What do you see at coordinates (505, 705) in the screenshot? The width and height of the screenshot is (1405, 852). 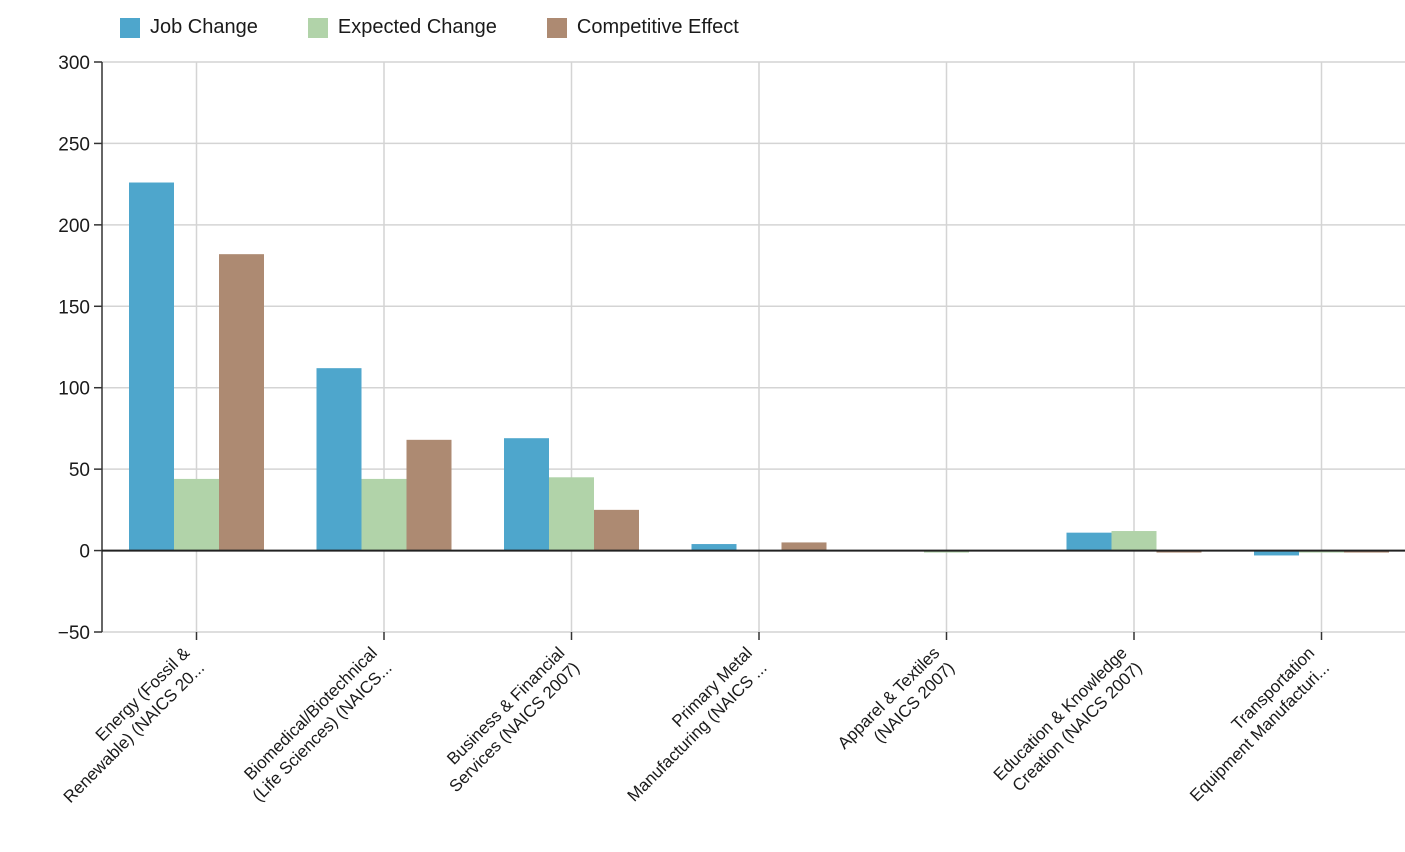 I see `x-category-label-line: Business & Financial` at bounding box center [505, 705].